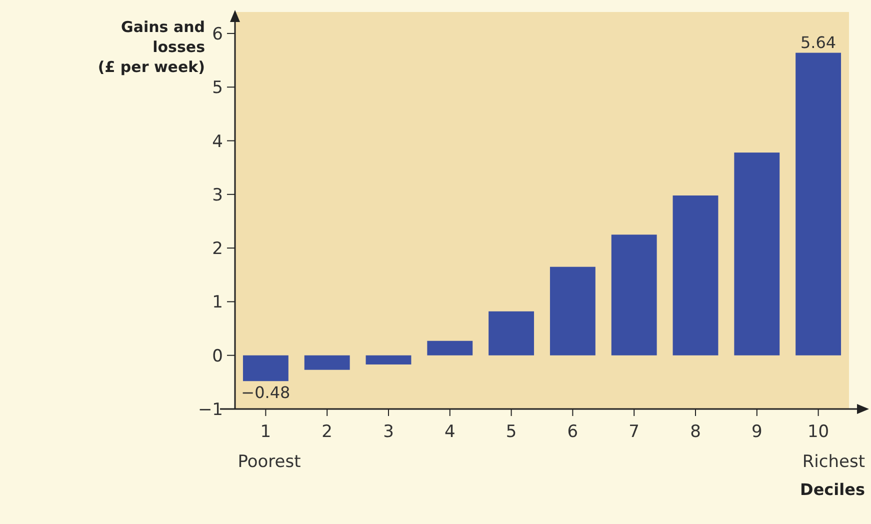  What do you see at coordinates (388, 432) in the screenshot?
I see `x-tick-label: 3` at bounding box center [388, 432].